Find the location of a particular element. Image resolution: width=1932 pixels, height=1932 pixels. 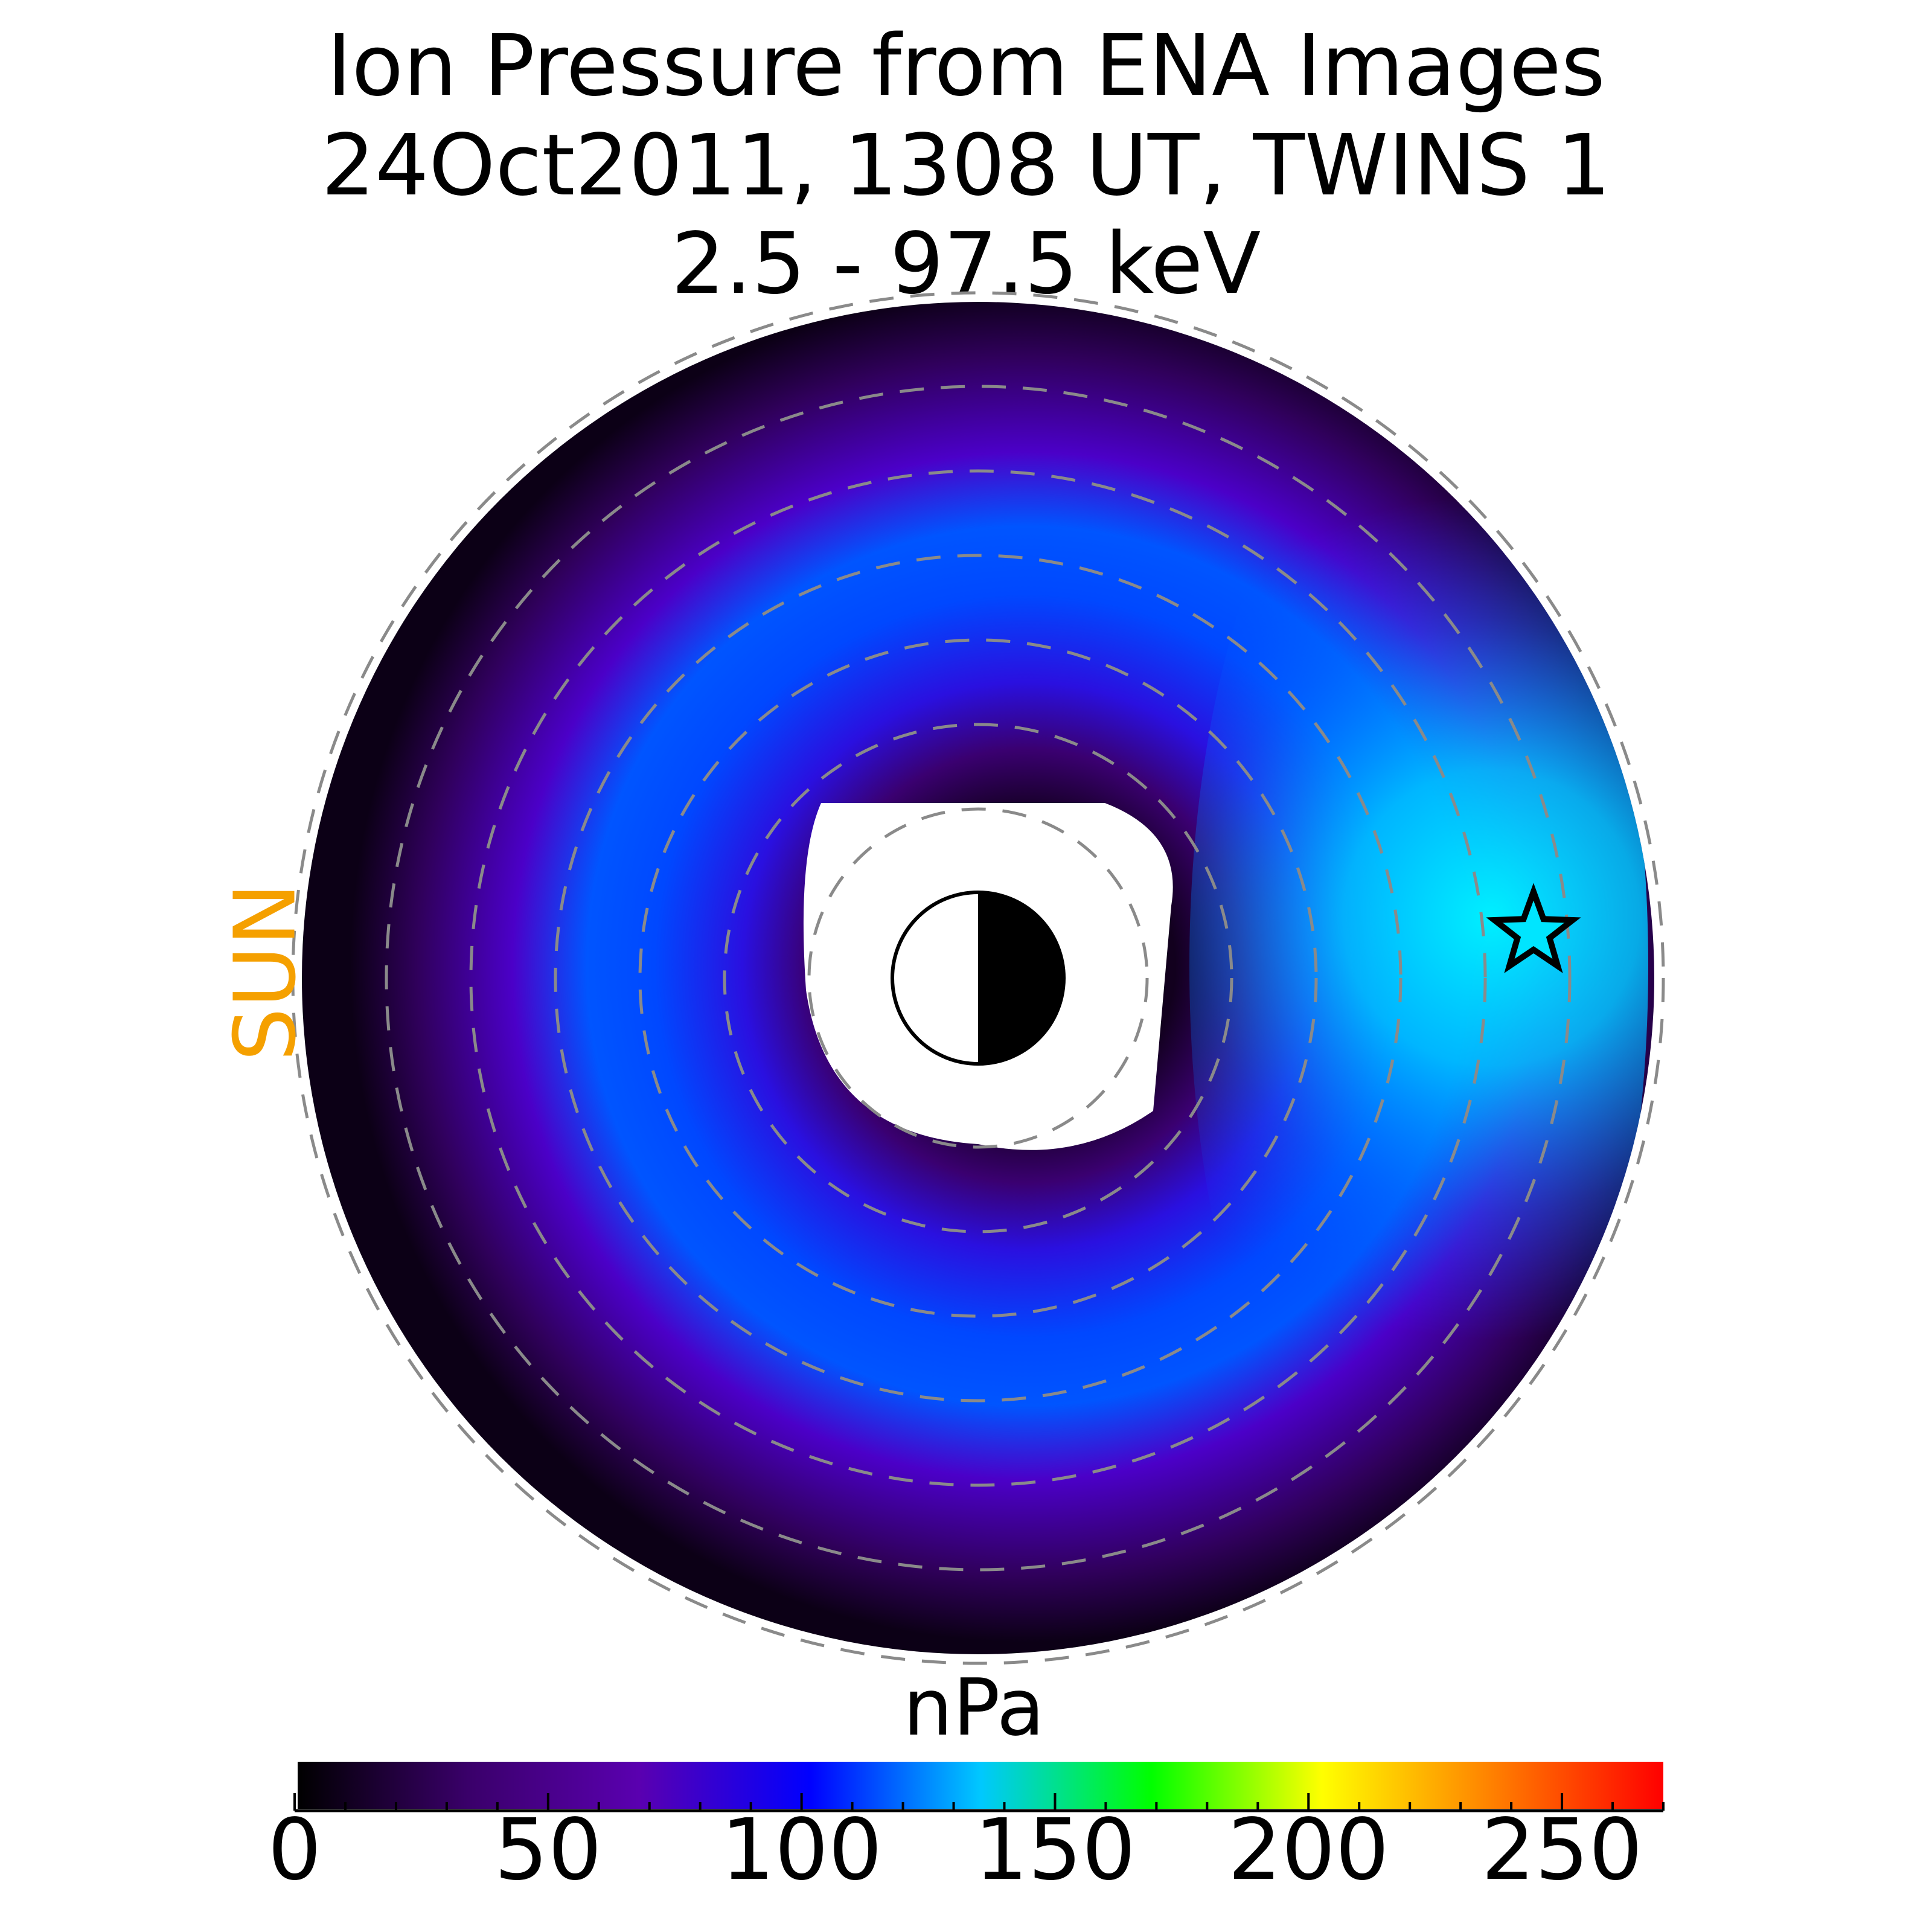

colorbar-tick-label-0: 0 is located at coordinates (294, 1850).